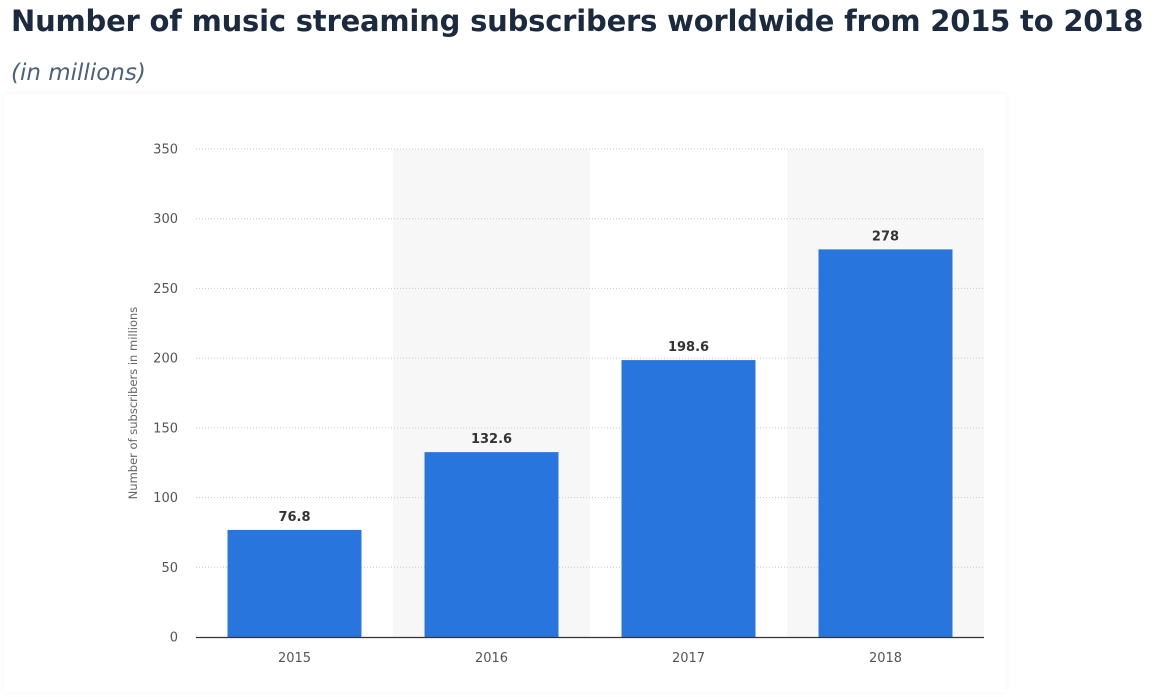  Describe the element at coordinates (174, 638) in the screenshot. I see `y-tick-label: 0` at that location.